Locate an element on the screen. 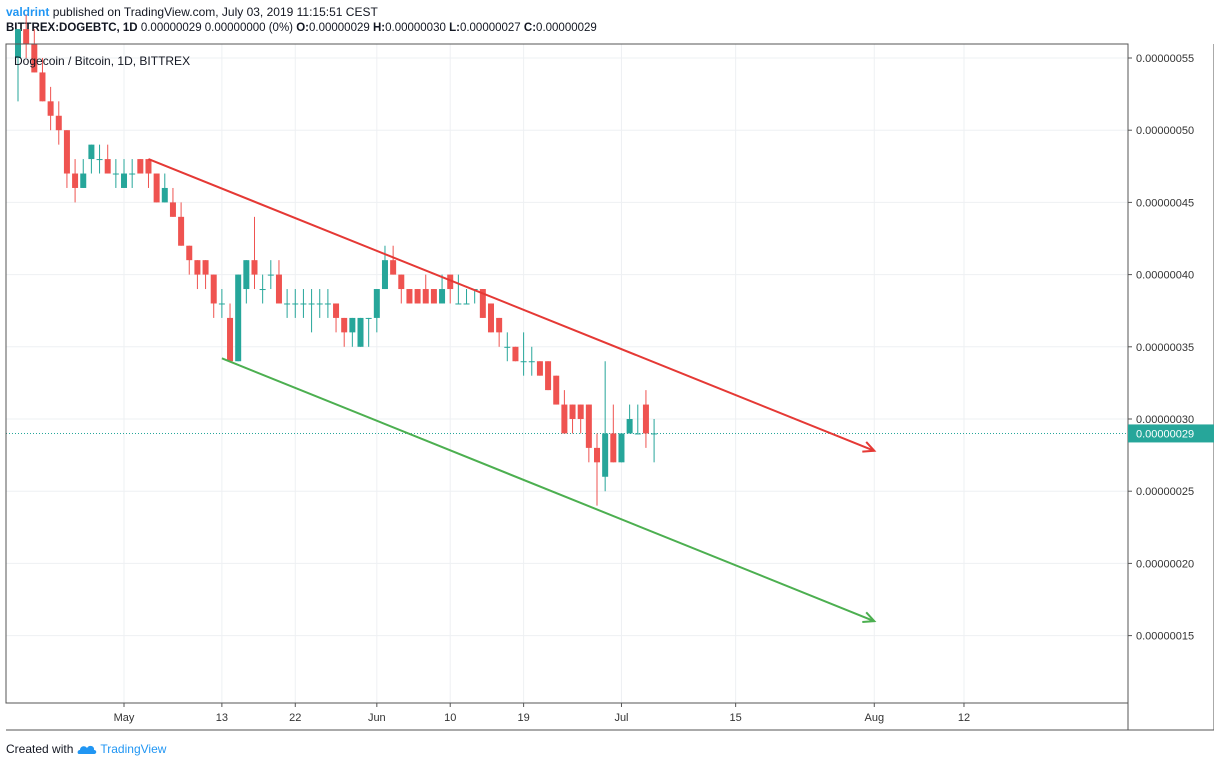 This screenshot has width=1214, height=768. footer: Created with TradingView is located at coordinates (86, 749).